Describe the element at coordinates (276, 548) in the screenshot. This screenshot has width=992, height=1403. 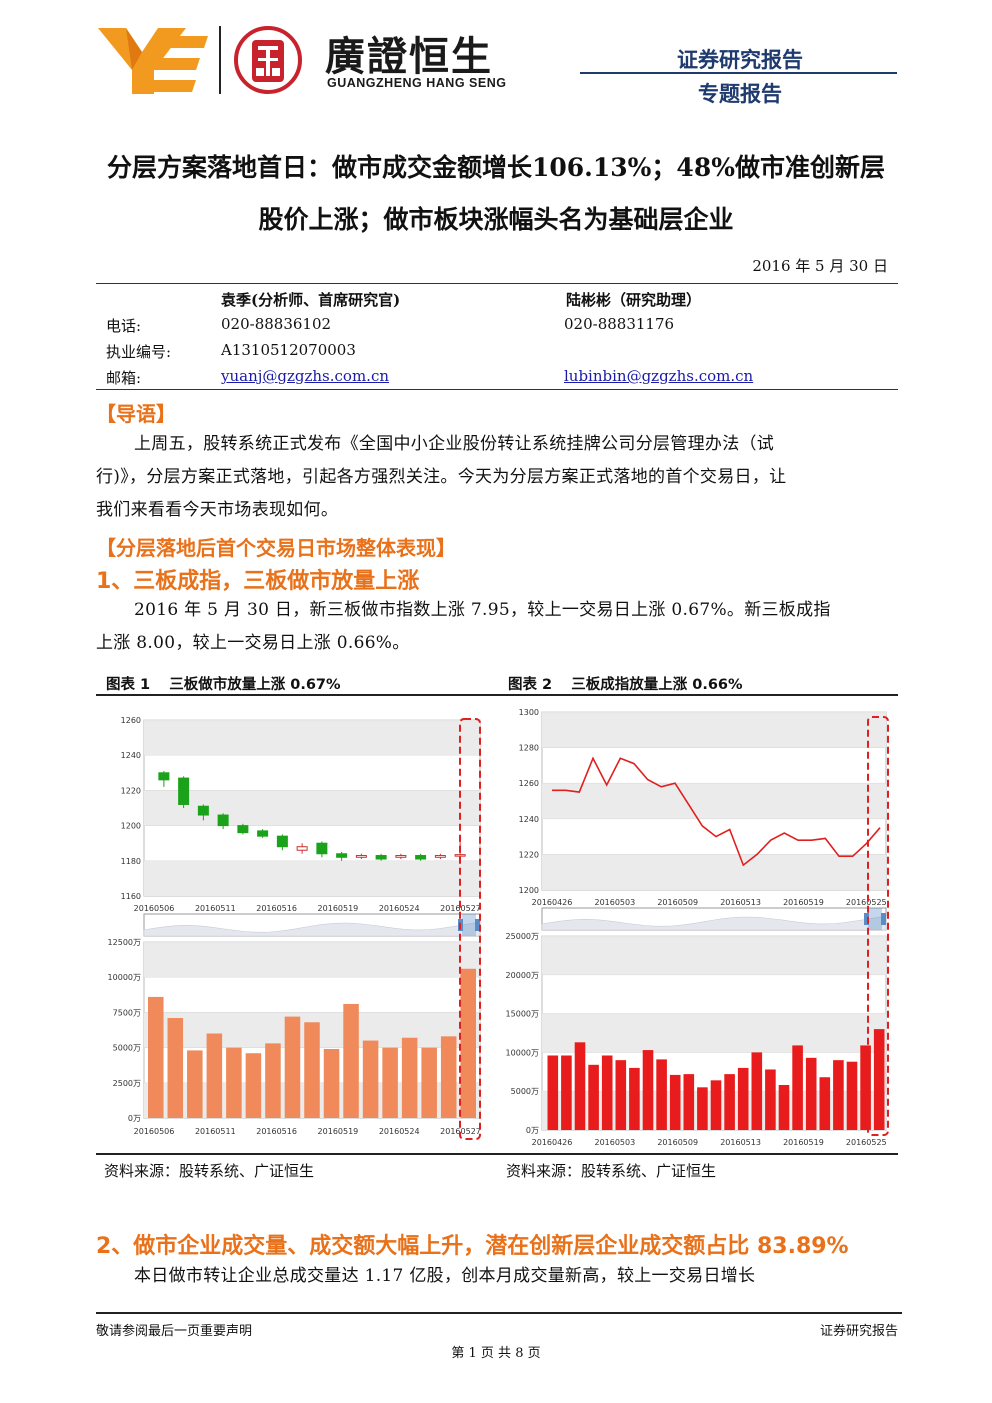
I see `section-main-heading: 【分层落地后首个交易日市场整体表现】` at that location.